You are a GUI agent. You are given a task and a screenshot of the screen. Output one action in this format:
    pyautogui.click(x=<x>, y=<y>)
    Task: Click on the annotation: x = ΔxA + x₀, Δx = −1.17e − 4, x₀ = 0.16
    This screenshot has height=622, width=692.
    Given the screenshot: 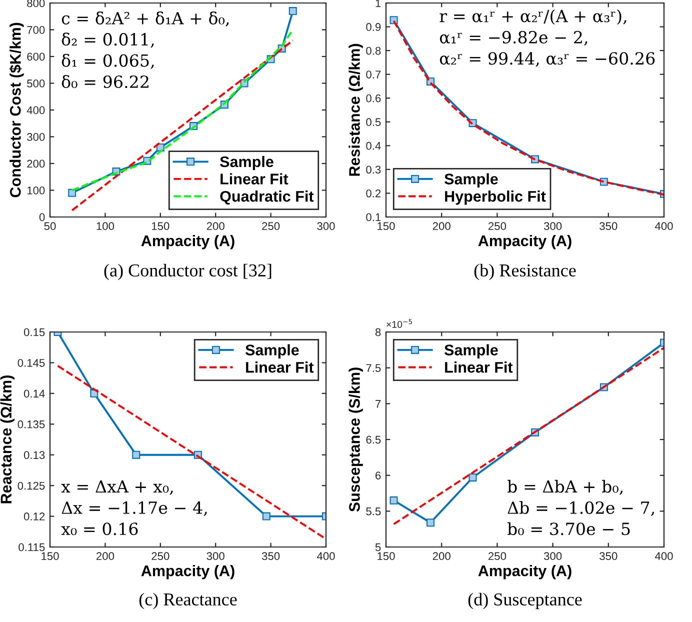 What is the action you would take?
    pyautogui.click(x=134, y=508)
    